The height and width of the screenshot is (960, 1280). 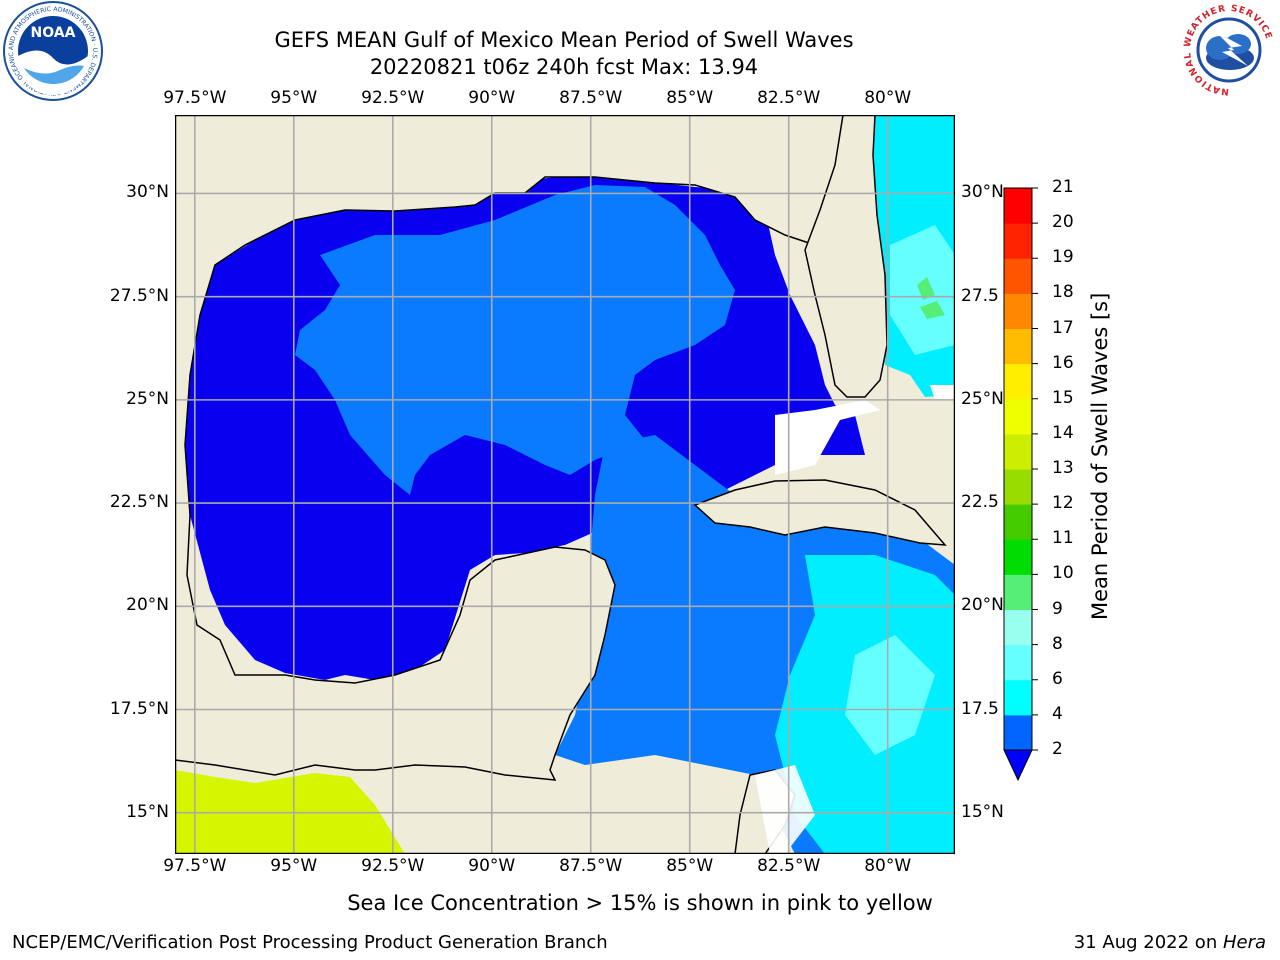 I want to click on tick-label: 17.5°N, so click(x=139, y=708).